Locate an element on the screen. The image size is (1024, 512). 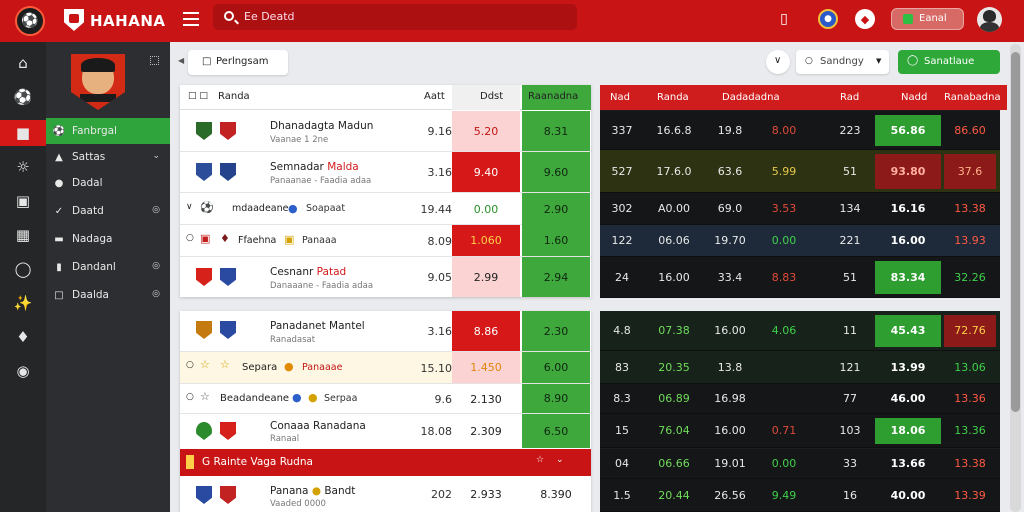
table-row: 1.5 20.44 26.56 9.49 16 40.00 13.39 is located at coordinates (800, 495).